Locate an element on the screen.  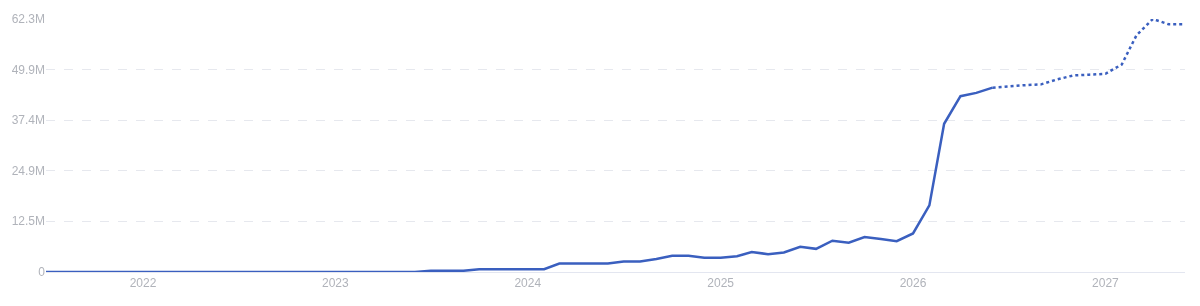
y-tick-label: 49.9M is located at coordinates (28, 69).